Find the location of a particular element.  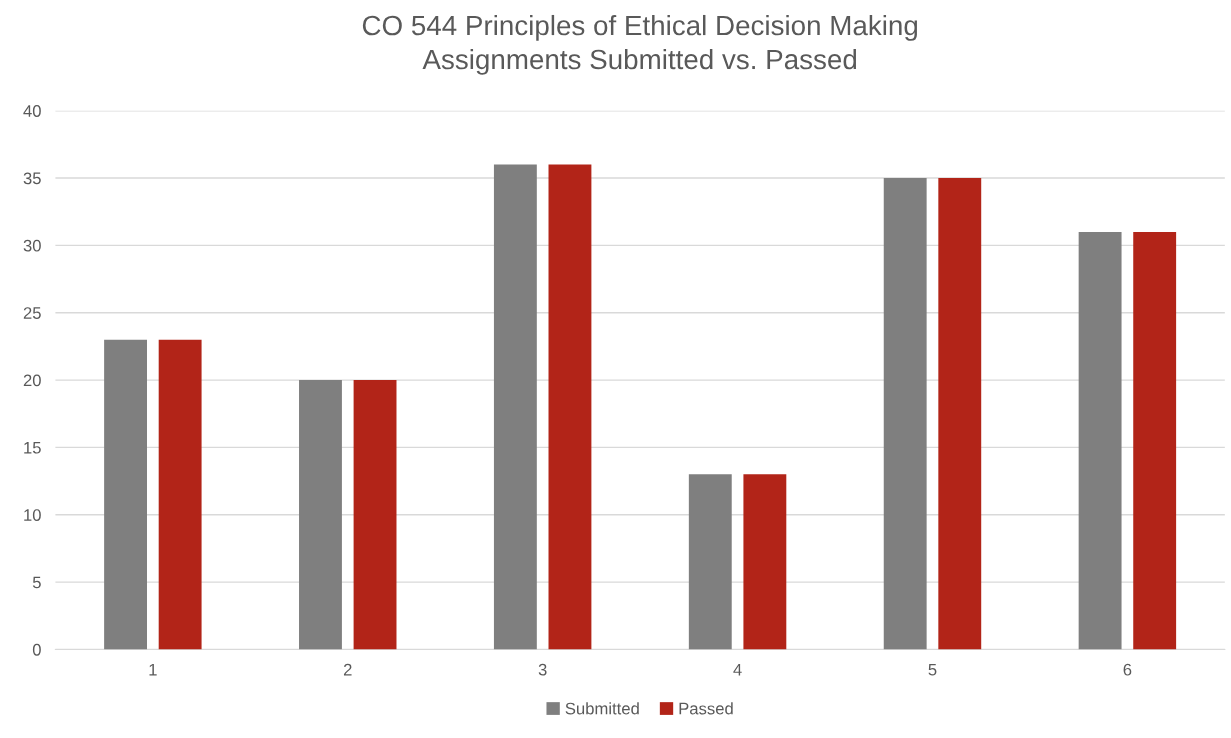

x-tick-label: 4 is located at coordinates (737, 669).